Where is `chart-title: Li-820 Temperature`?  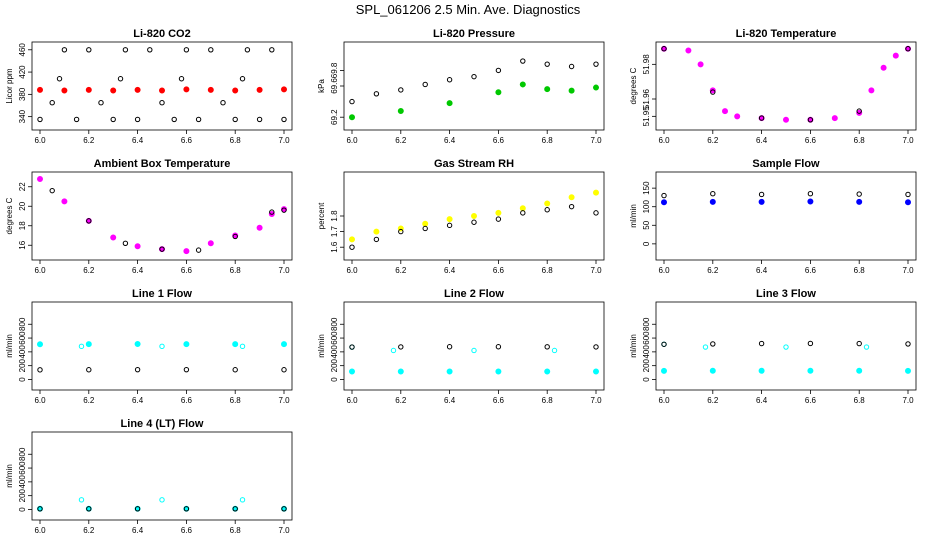 chart-title: Li-820 Temperature is located at coordinates (786, 34).